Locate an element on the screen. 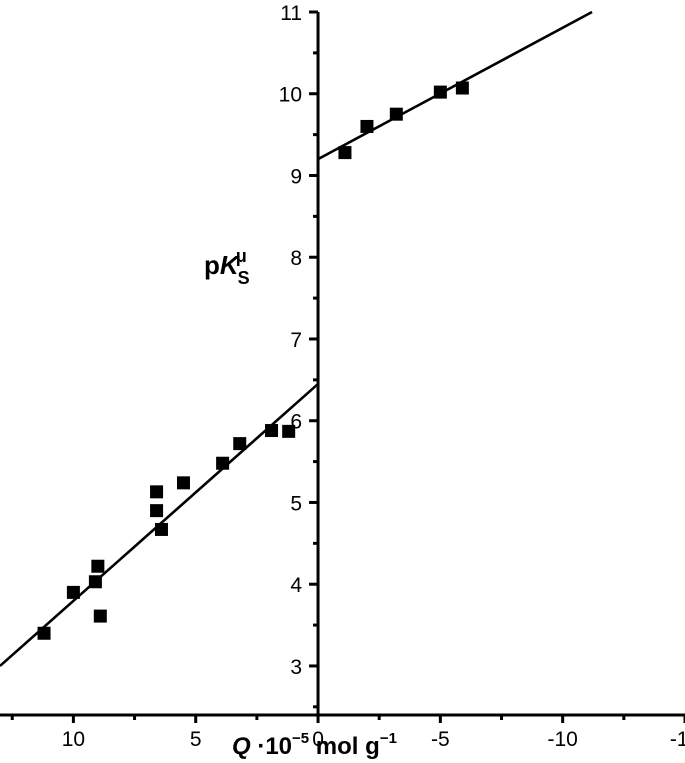 The width and height of the screenshot is (685, 763). fit-line is located at coordinates (455, 85).